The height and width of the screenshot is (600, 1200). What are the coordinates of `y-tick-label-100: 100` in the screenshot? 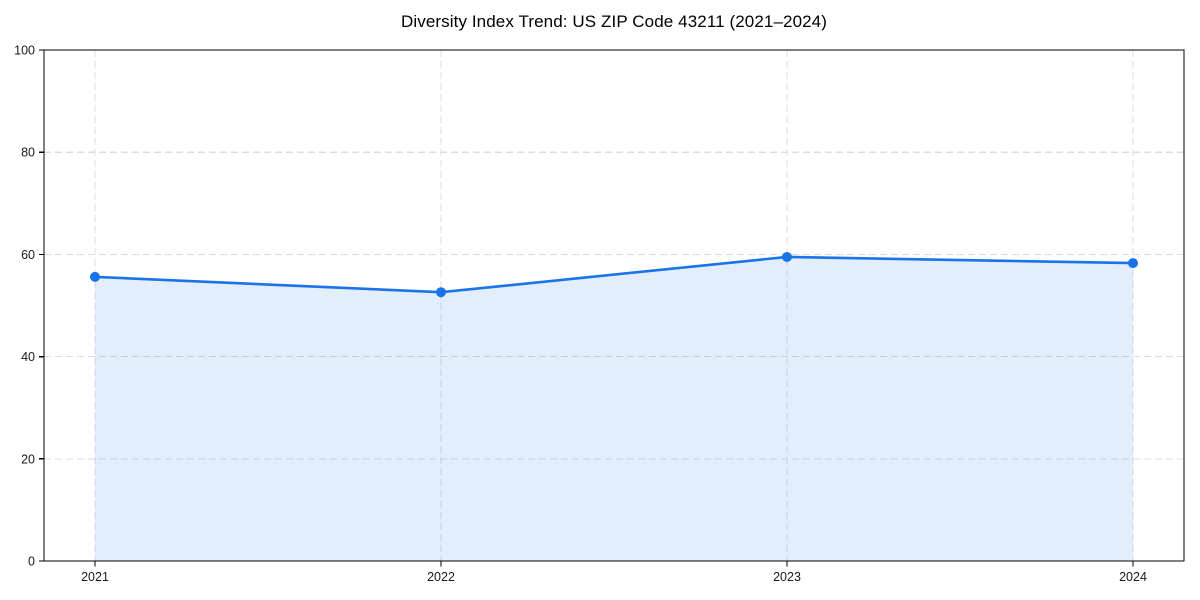 It's located at (24, 51).